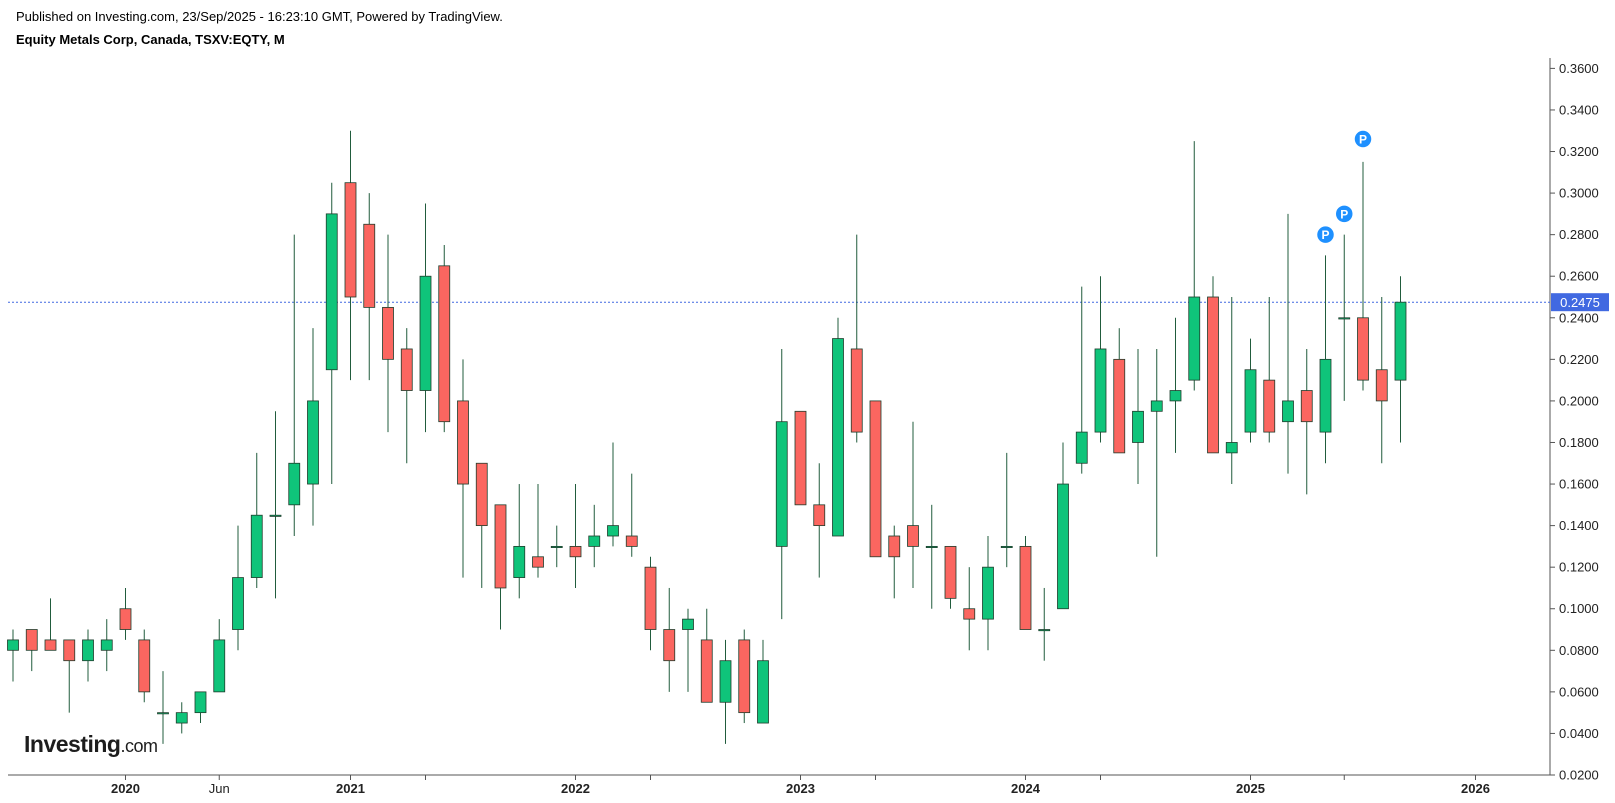 Image resolution: width=1615 pixels, height=803 pixels. Describe the element at coordinates (219, 788) in the screenshot. I see `time-tick-label: Jun` at that location.